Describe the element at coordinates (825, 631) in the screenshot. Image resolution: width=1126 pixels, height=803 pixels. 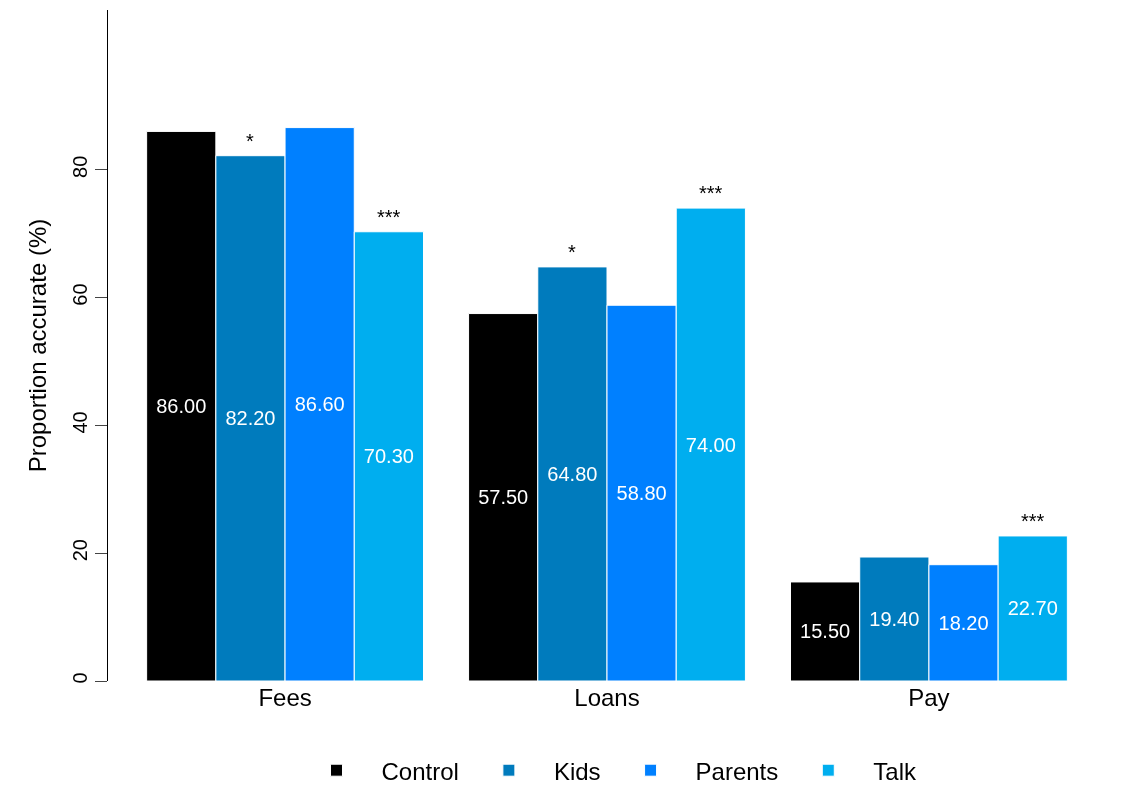
I see `data-label: 15.50` at that location.